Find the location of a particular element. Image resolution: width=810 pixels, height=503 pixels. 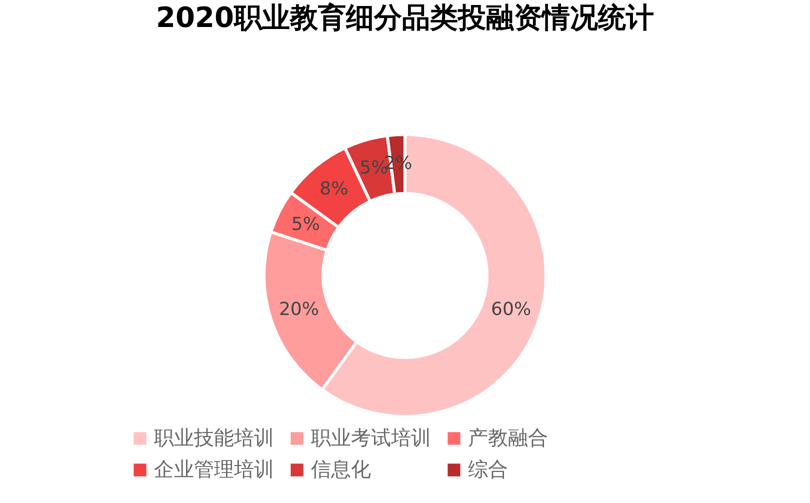

data-label: 60% is located at coordinates (511, 309).